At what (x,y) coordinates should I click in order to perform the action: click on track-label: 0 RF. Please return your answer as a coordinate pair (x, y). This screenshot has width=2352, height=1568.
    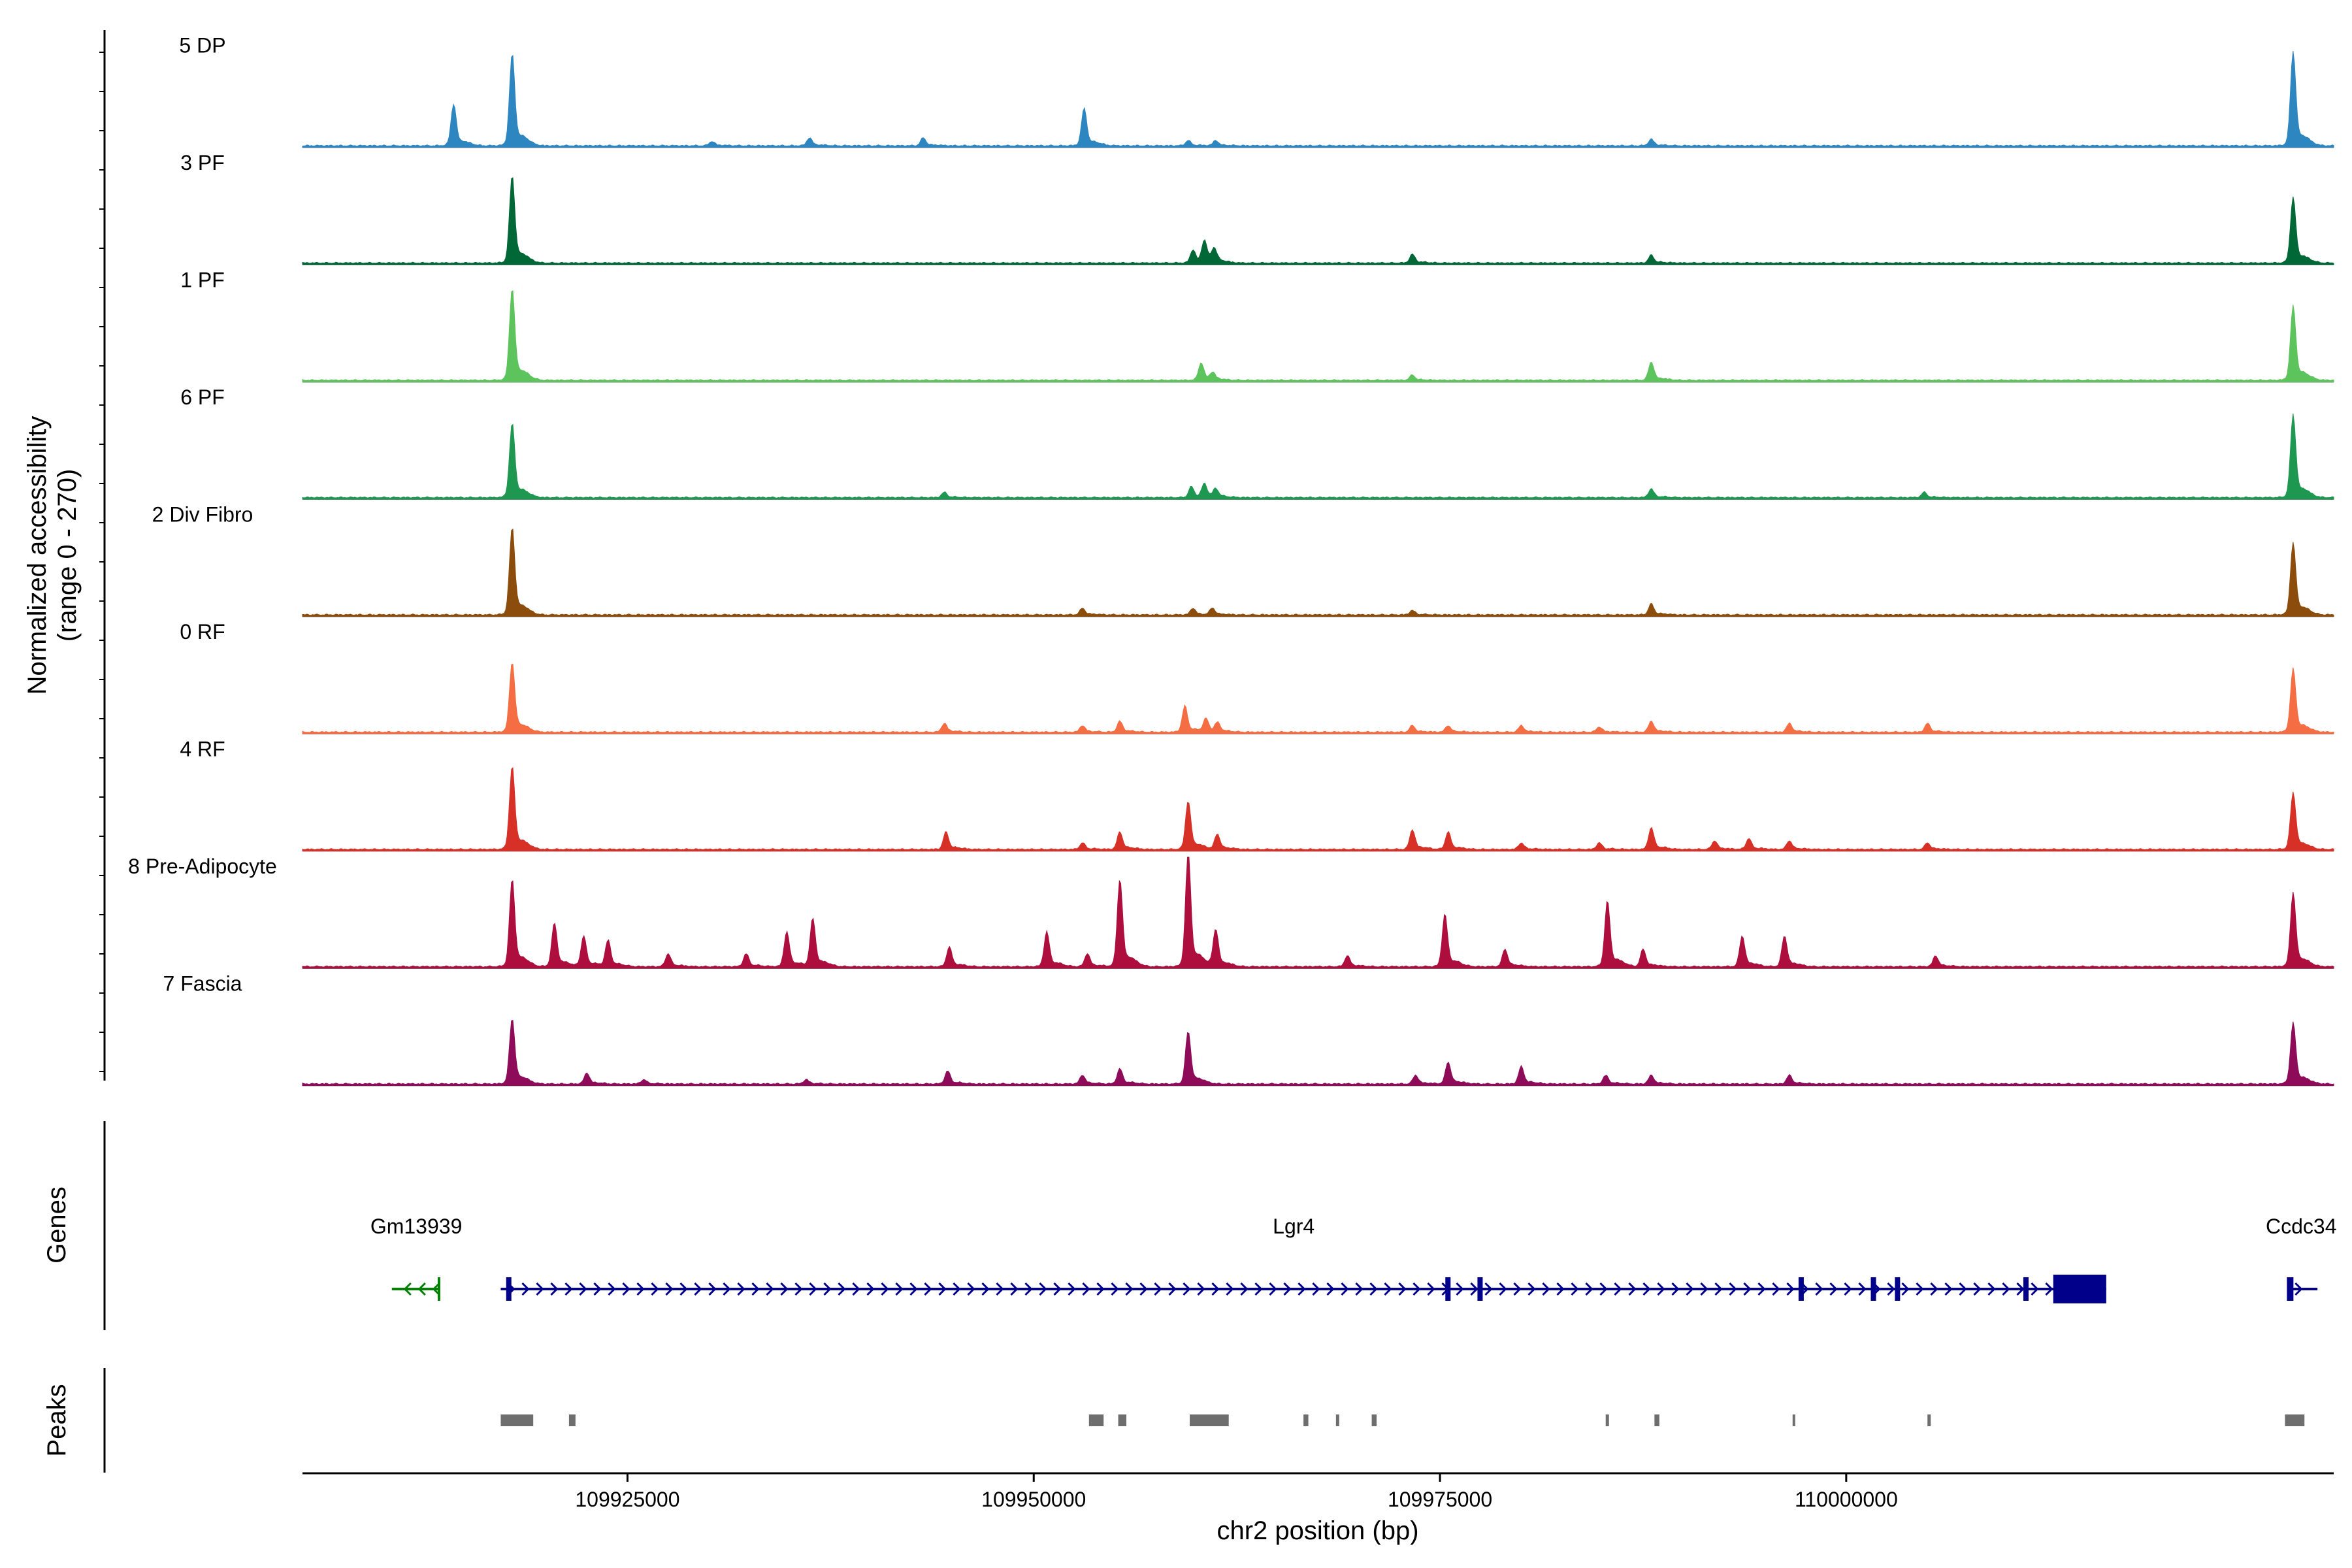
    Looking at the image, I should click on (202, 632).